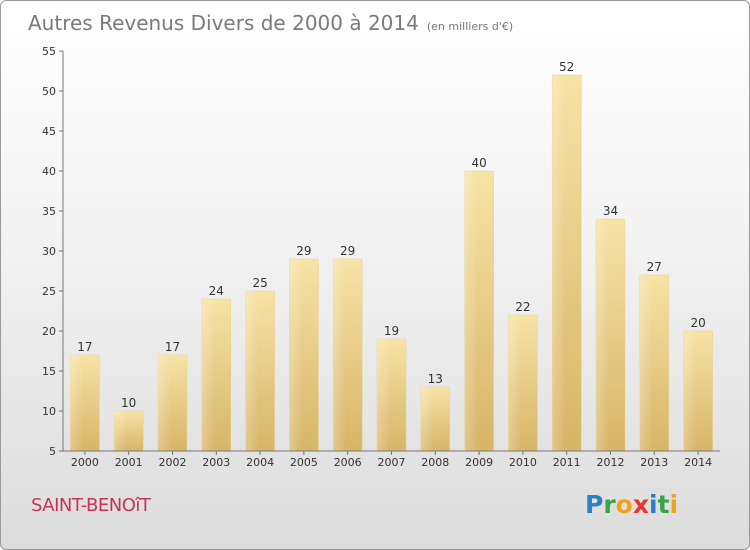 The width and height of the screenshot is (750, 550). Describe the element at coordinates (566, 67) in the screenshot. I see `value-label: 52` at that location.